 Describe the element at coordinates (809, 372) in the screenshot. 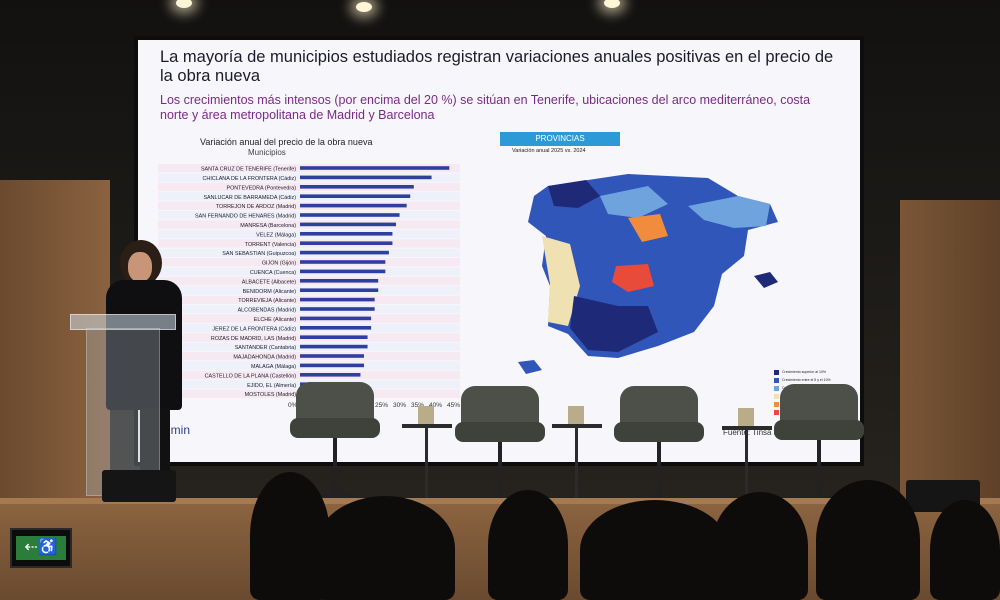

I see `legend-item: Crecimiento superior al 10%` at that location.